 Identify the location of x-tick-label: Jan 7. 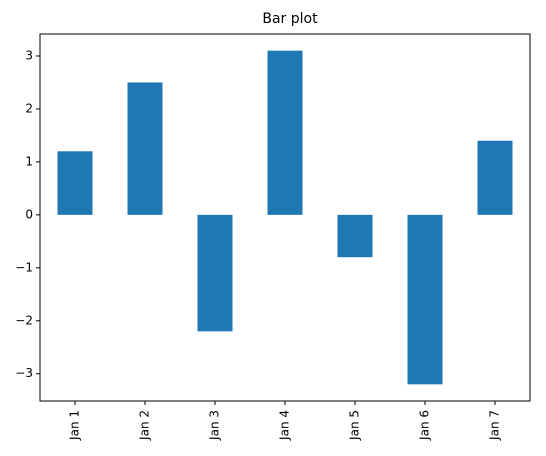
(495, 425).